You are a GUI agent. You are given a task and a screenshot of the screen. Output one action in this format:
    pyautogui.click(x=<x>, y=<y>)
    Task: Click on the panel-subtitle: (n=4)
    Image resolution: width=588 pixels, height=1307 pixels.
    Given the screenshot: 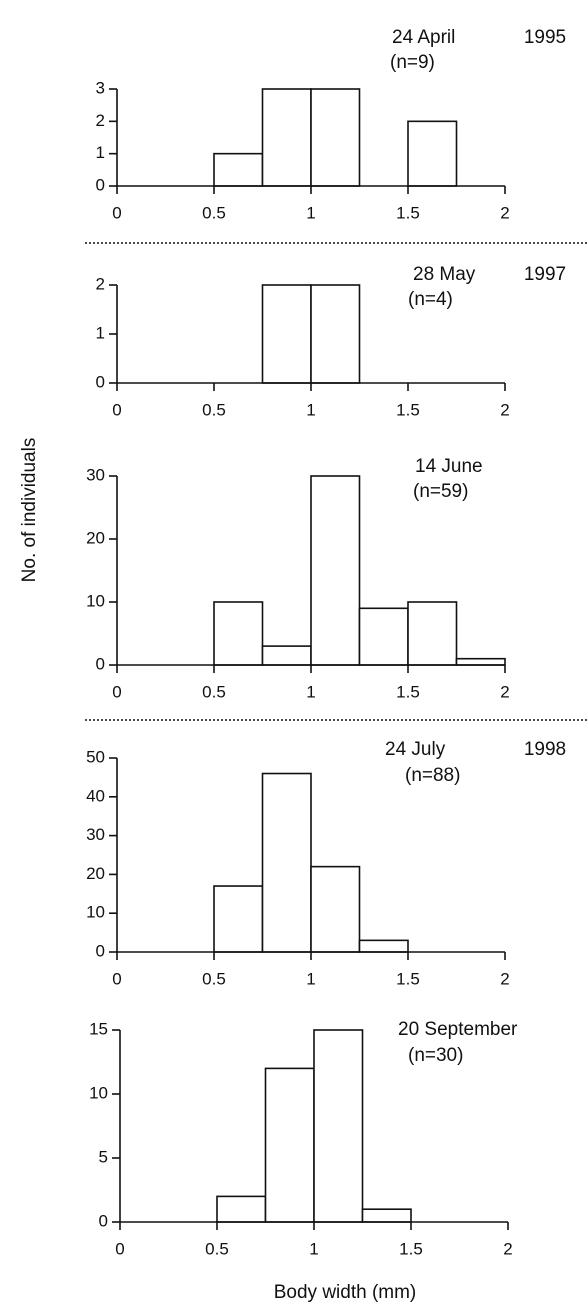 What is the action you would take?
    pyautogui.click(x=430, y=299)
    